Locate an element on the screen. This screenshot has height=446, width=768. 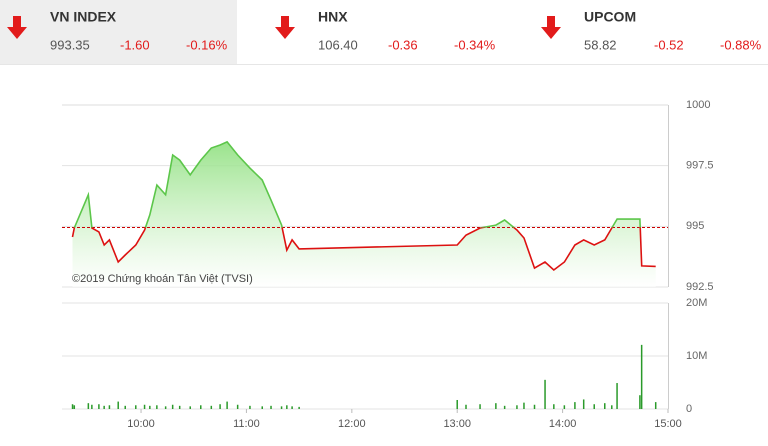
selected-tab is located at coordinates (118, 32).